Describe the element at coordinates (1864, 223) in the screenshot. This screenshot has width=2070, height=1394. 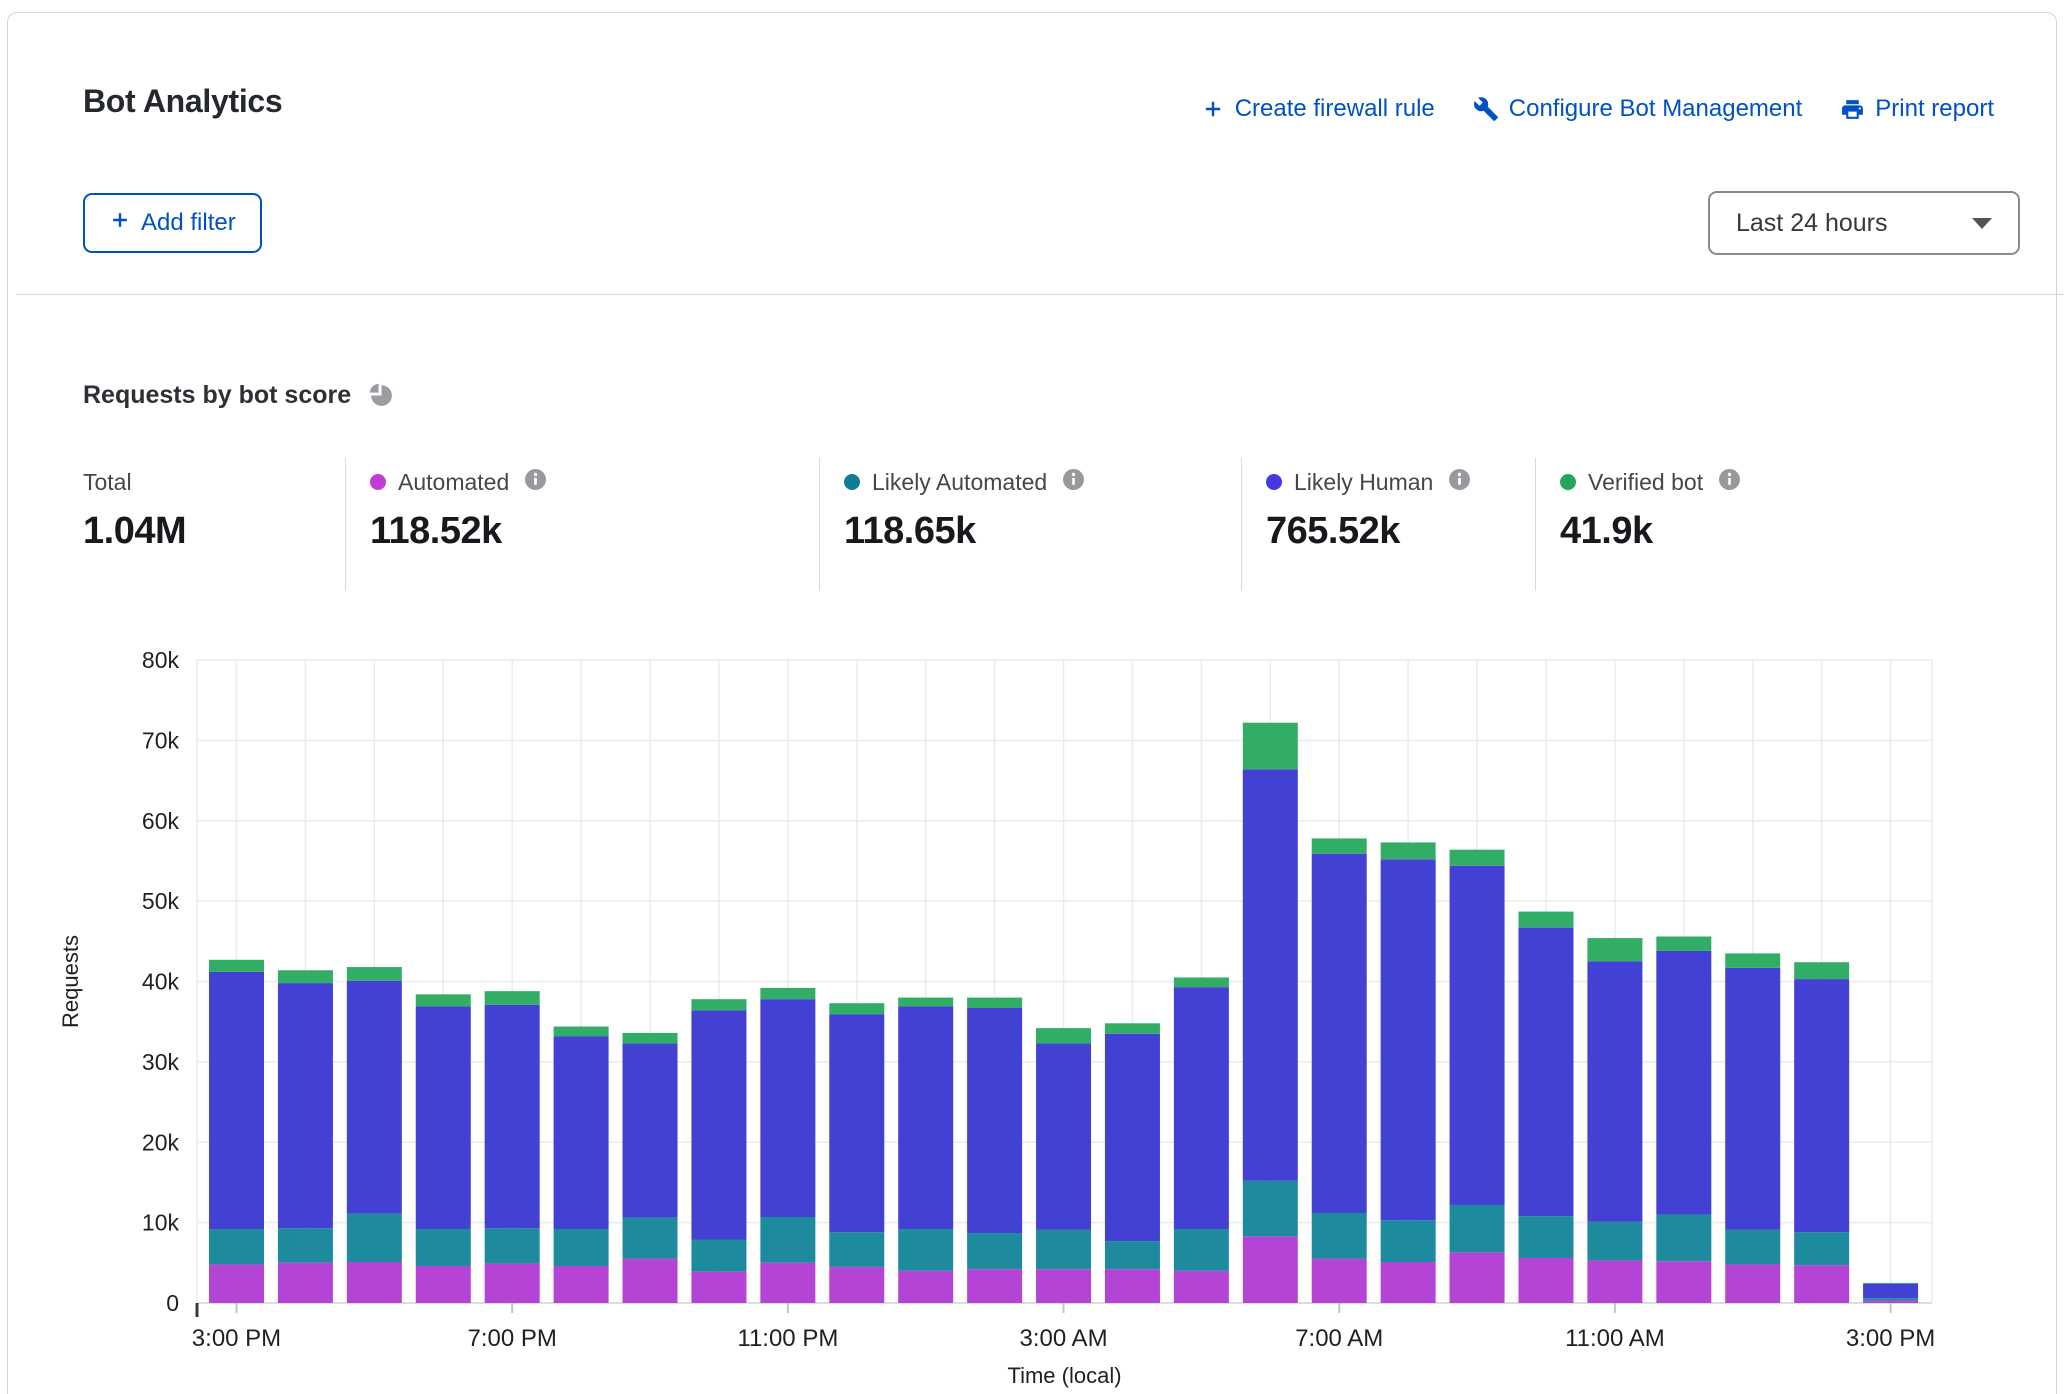
I see `time-range-dropdown: Last 24 hours` at that location.